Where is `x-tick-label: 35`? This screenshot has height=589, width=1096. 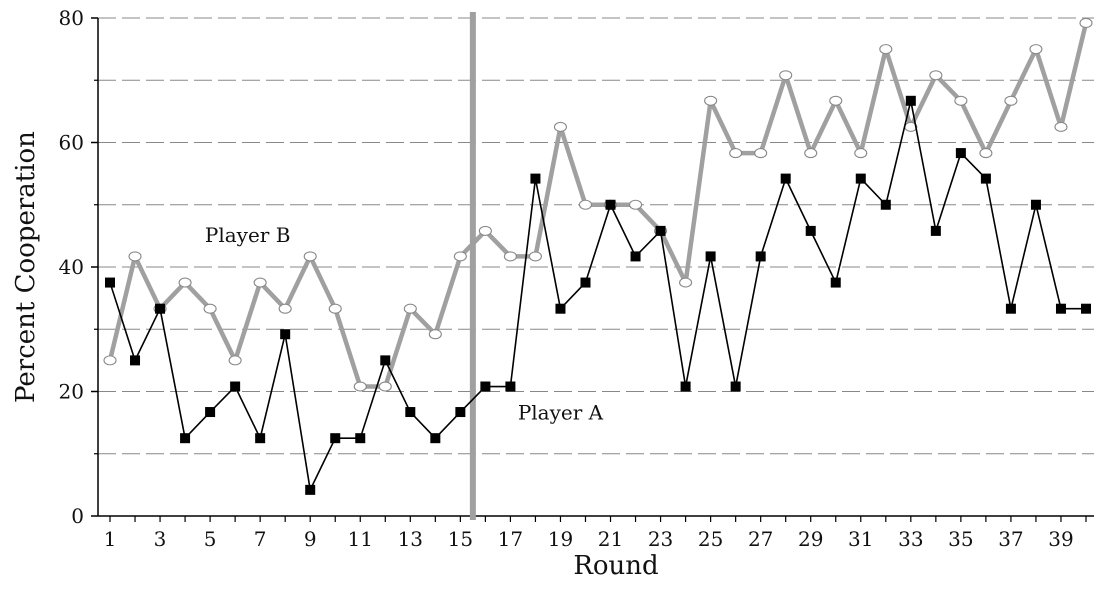 x-tick-label: 35 is located at coordinates (960, 539).